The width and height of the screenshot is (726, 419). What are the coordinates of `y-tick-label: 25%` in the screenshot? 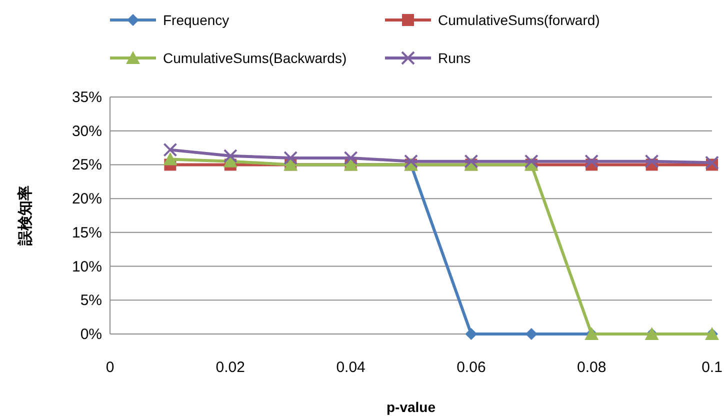 It's located at (87, 165).